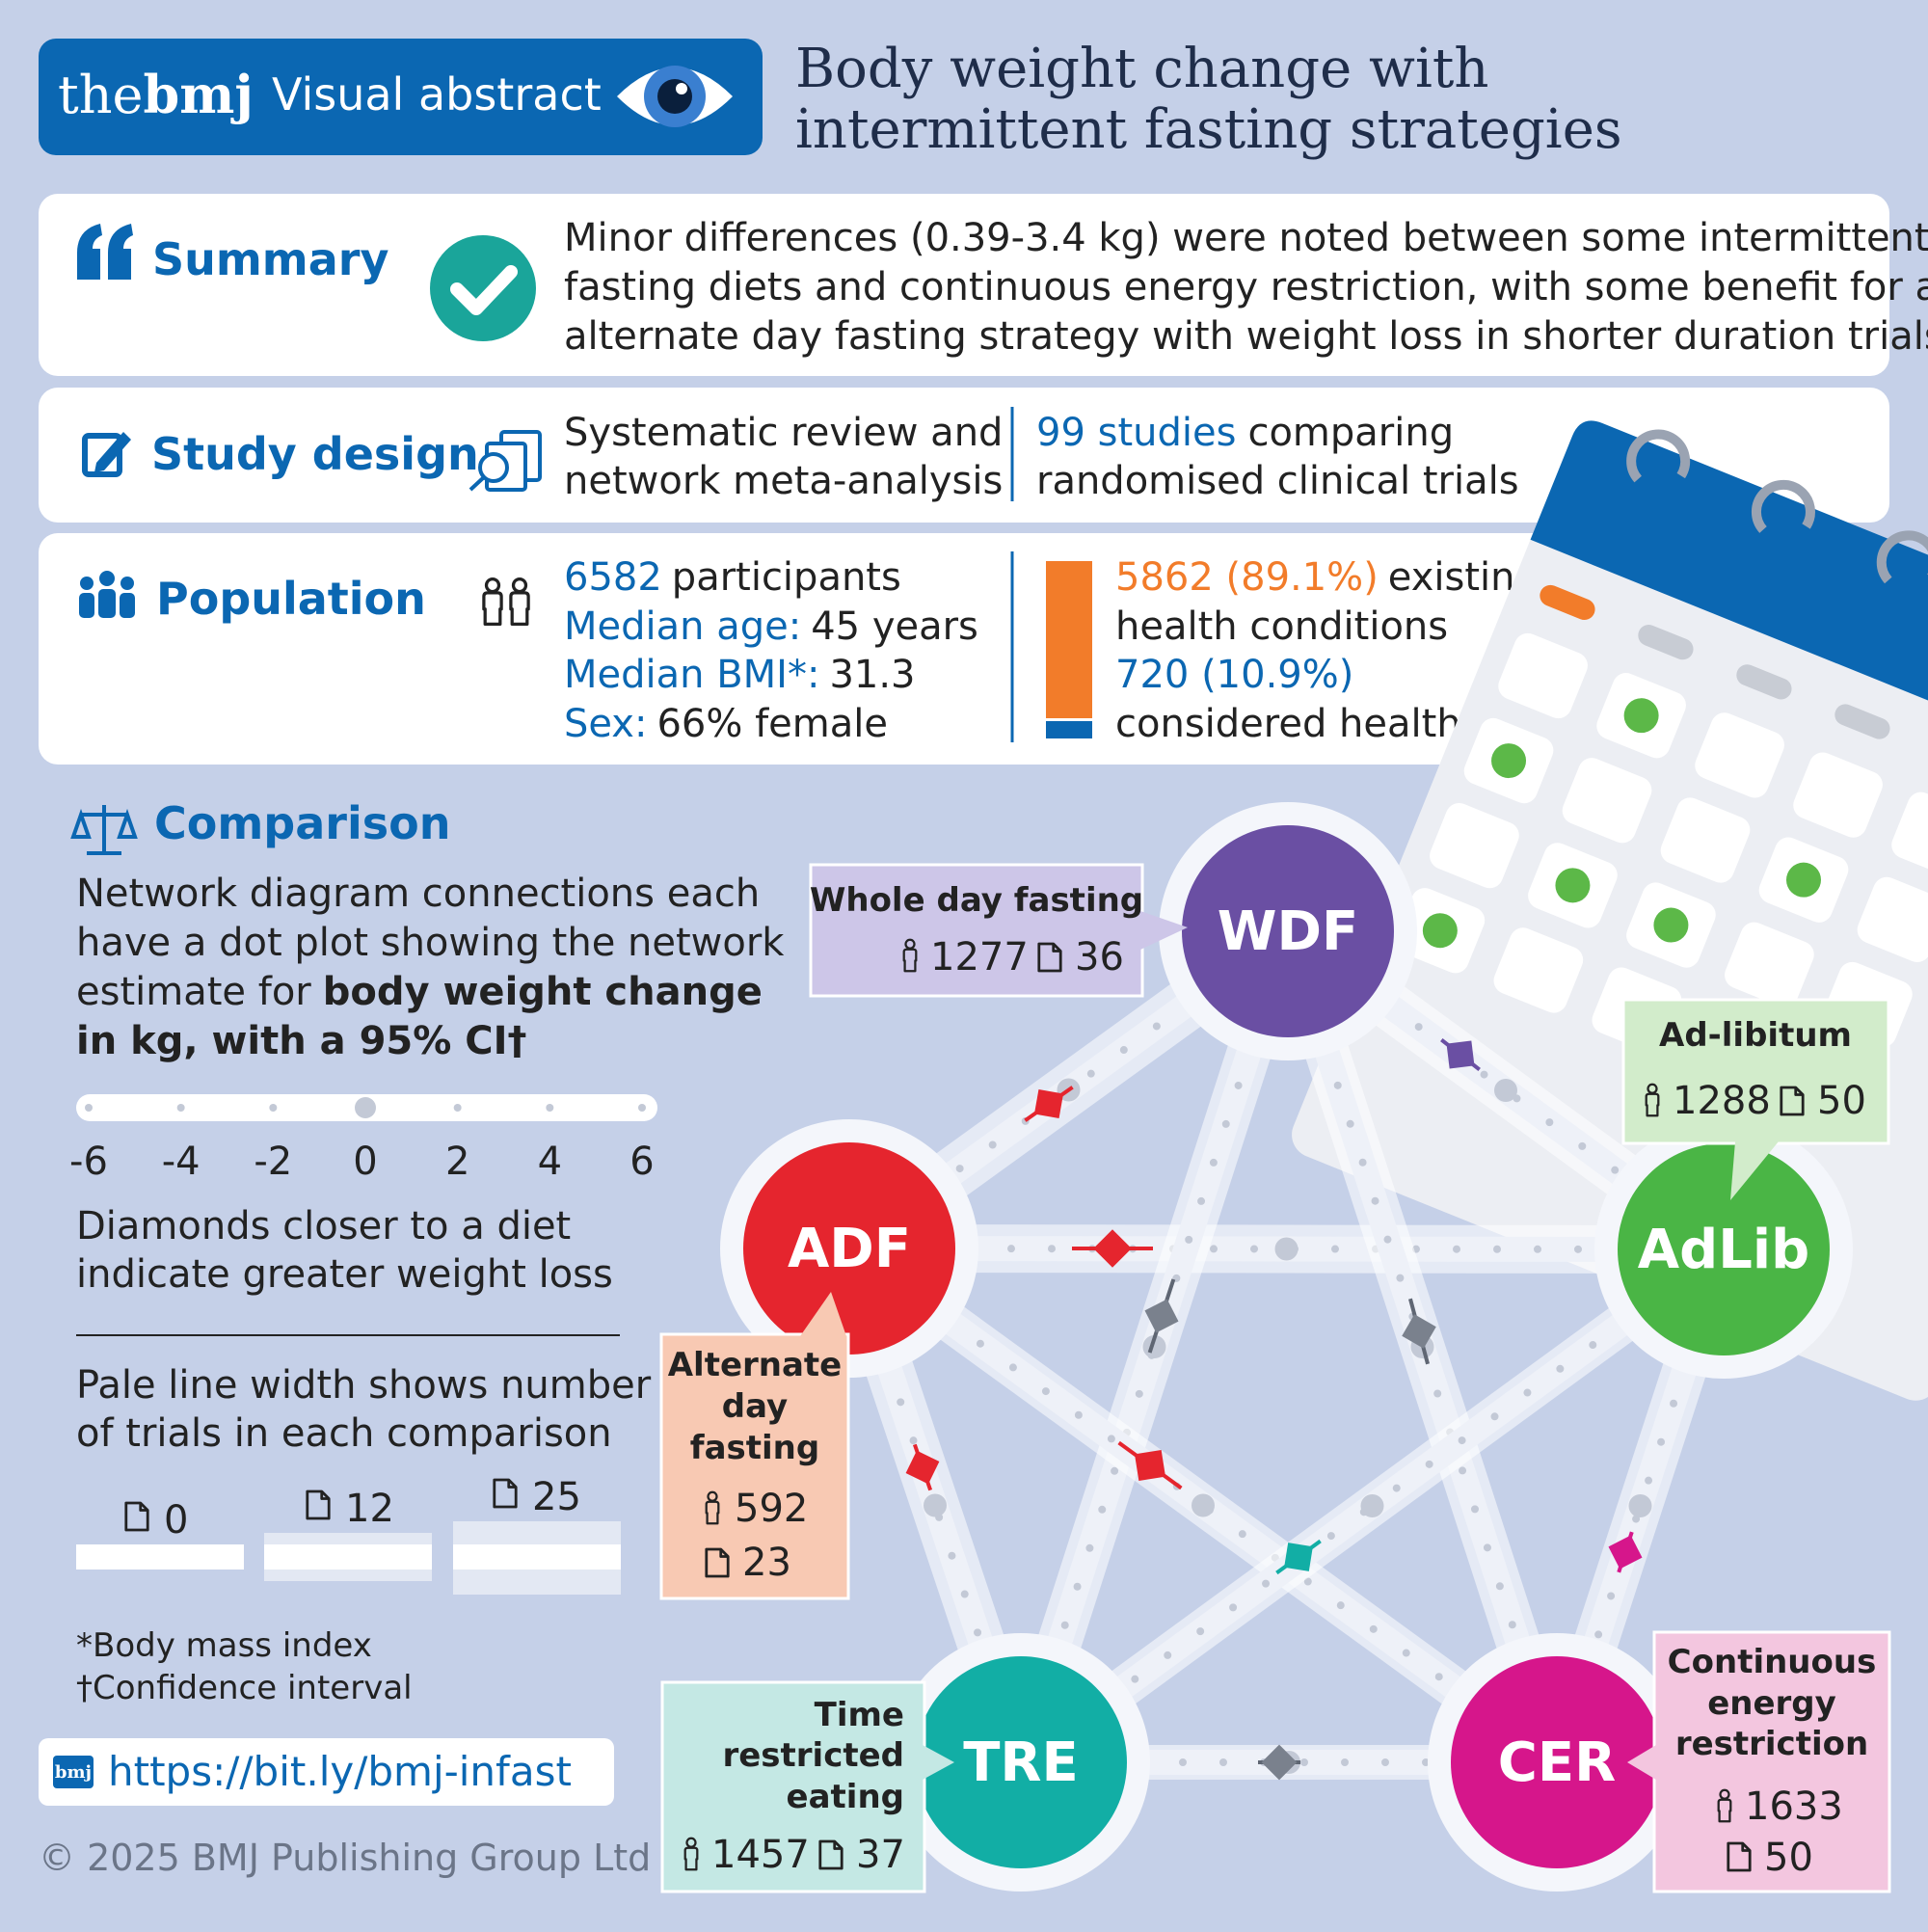  What do you see at coordinates (550, 1162) in the screenshot?
I see `scale-tick-label: 4` at bounding box center [550, 1162].